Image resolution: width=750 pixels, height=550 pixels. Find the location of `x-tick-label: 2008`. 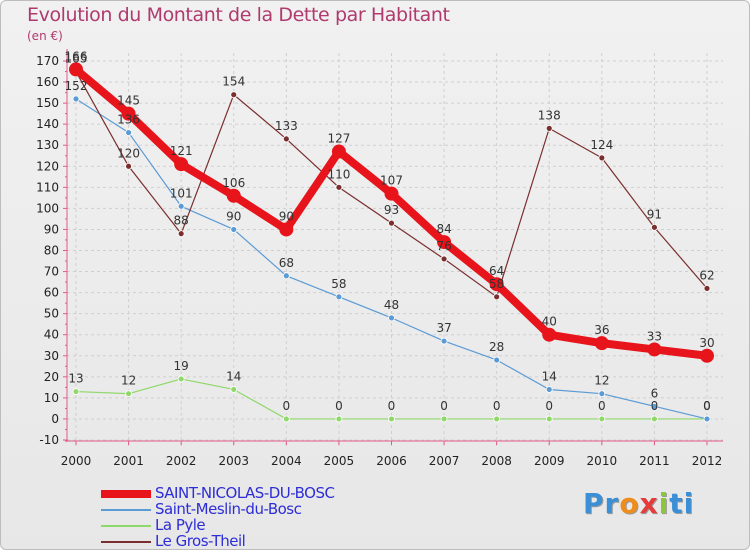

x-tick-label: 2008 is located at coordinates (496, 461).